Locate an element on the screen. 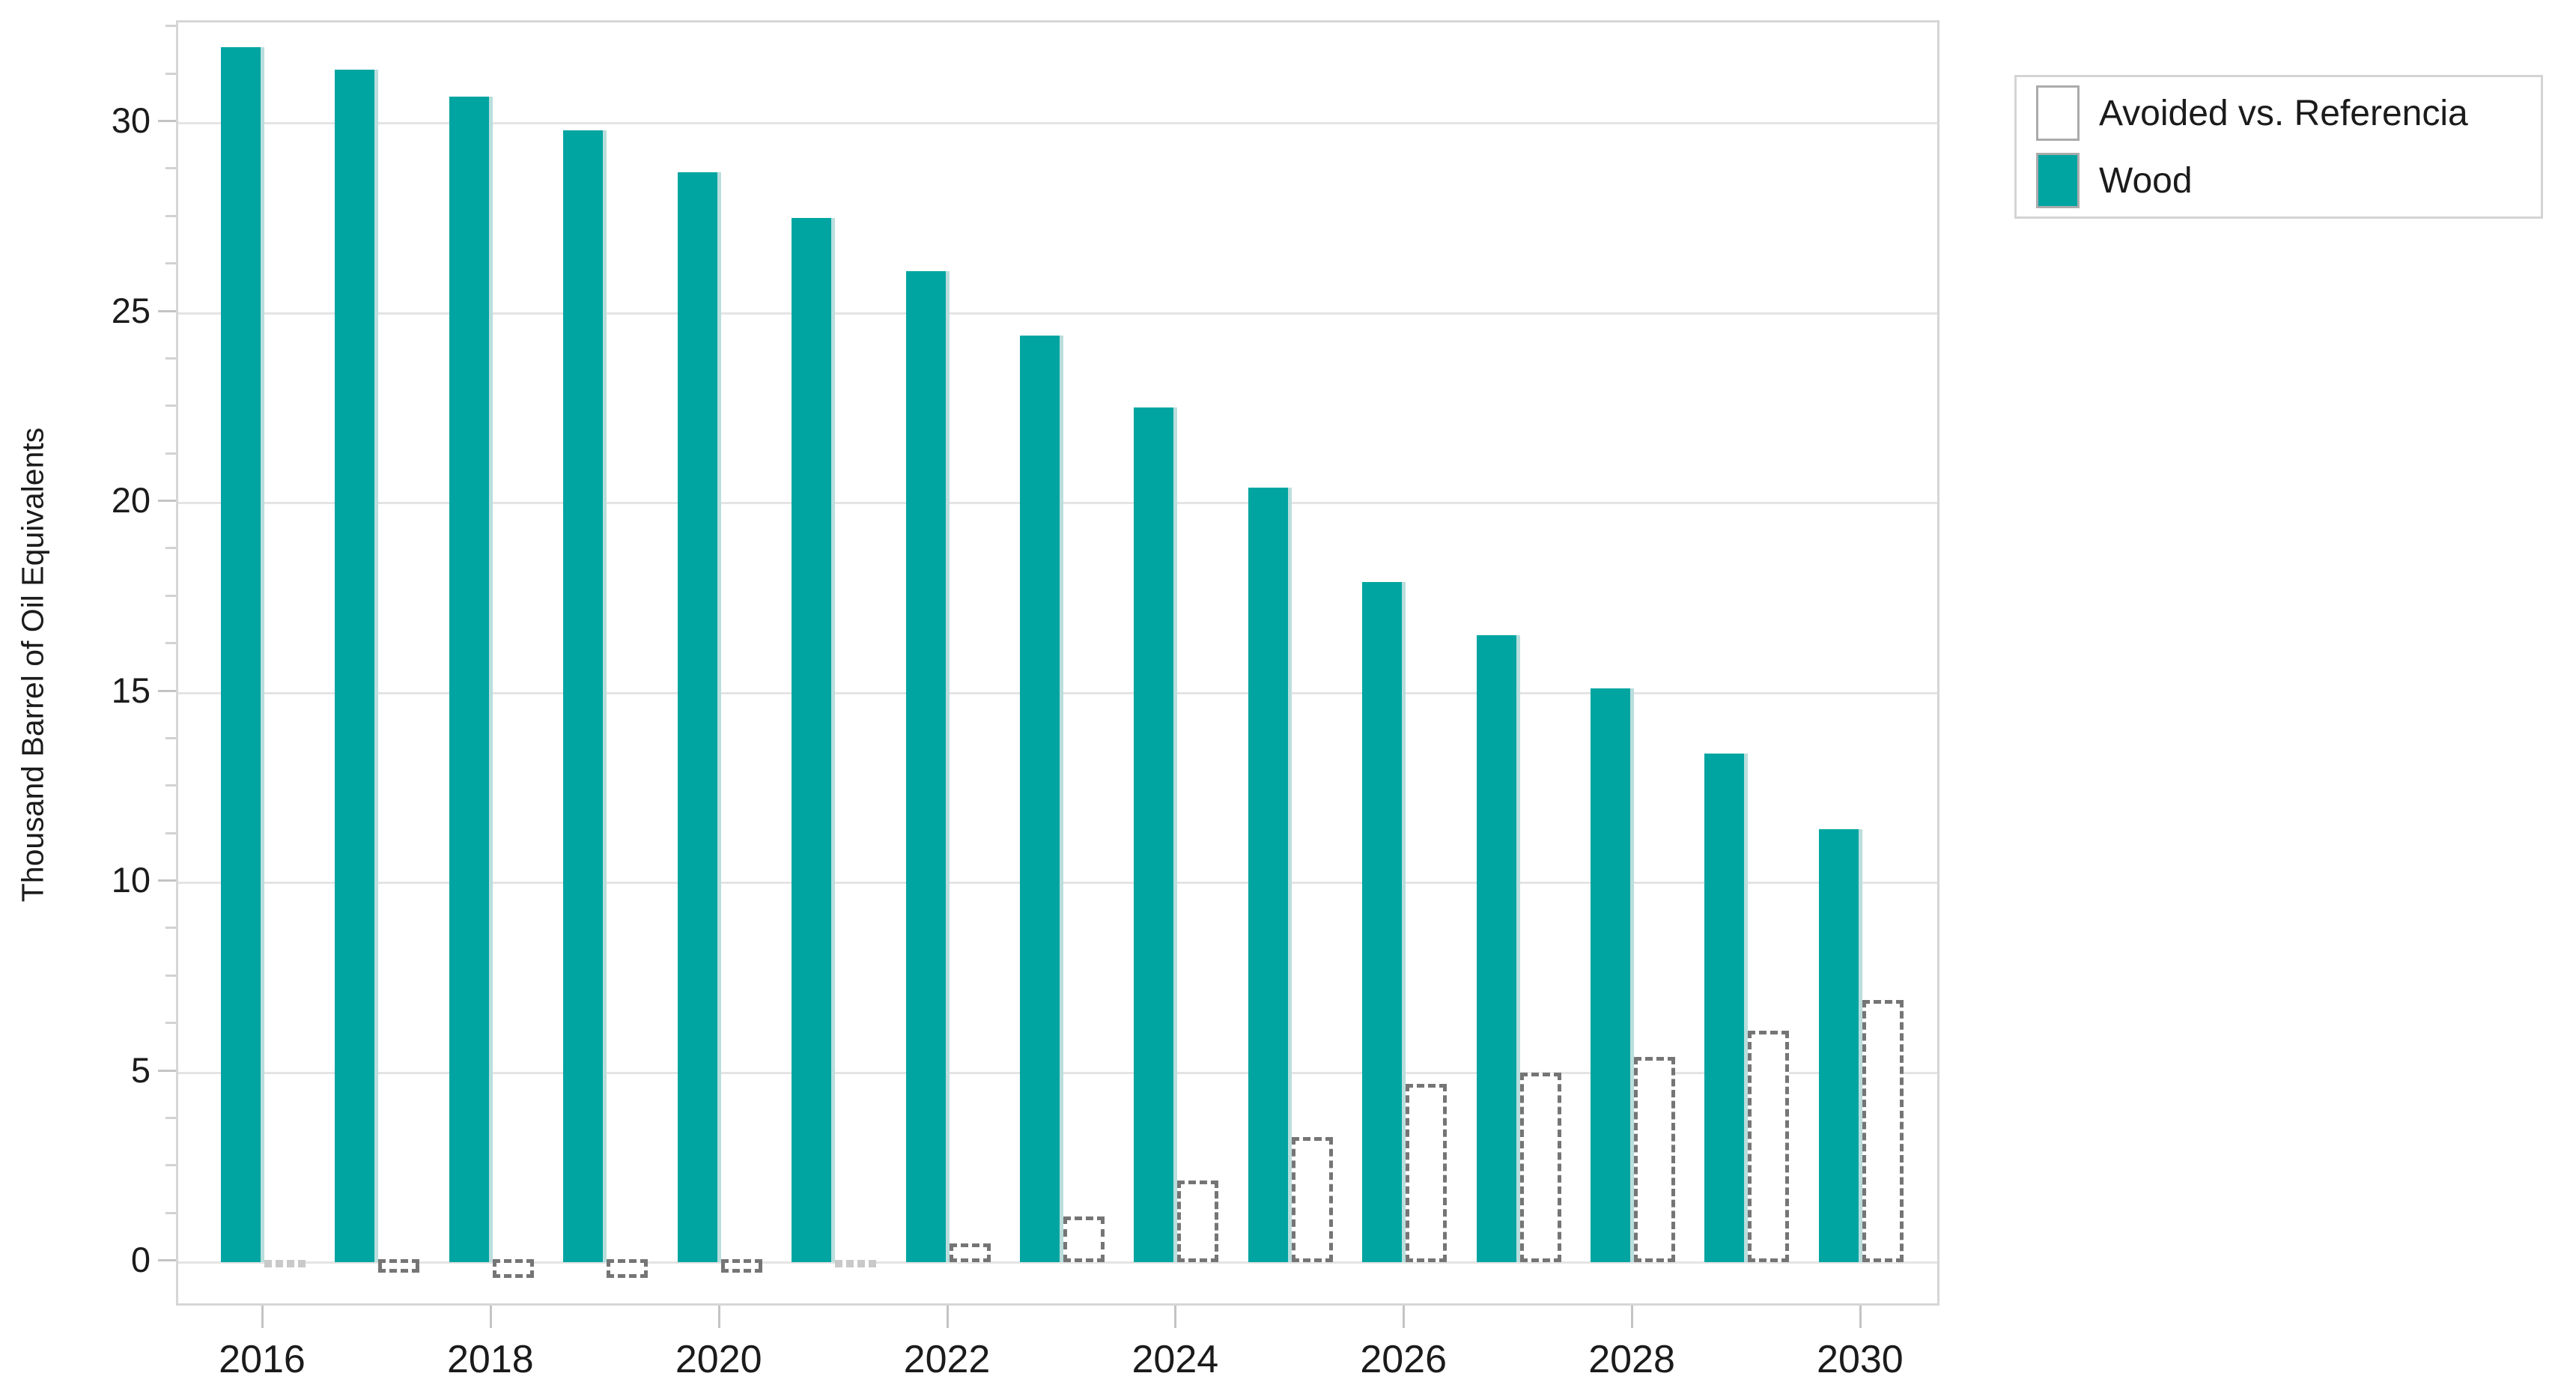 The image size is (2576, 1391). x-tick-label: 2028 is located at coordinates (1631, 1359).